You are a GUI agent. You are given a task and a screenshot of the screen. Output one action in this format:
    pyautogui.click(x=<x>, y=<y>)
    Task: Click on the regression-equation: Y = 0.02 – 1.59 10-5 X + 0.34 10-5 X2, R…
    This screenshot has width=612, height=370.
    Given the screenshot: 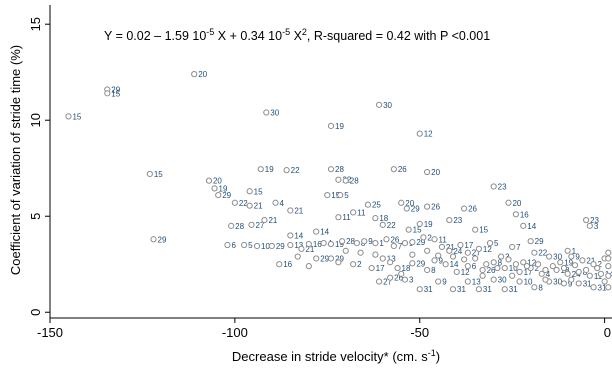 What is the action you would take?
    pyautogui.click(x=297, y=35)
    